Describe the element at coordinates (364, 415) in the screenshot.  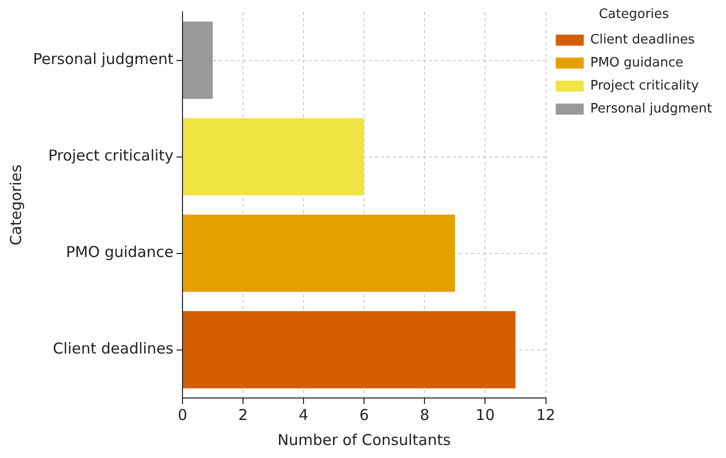
I see `x-tick-label: 6` at that location.